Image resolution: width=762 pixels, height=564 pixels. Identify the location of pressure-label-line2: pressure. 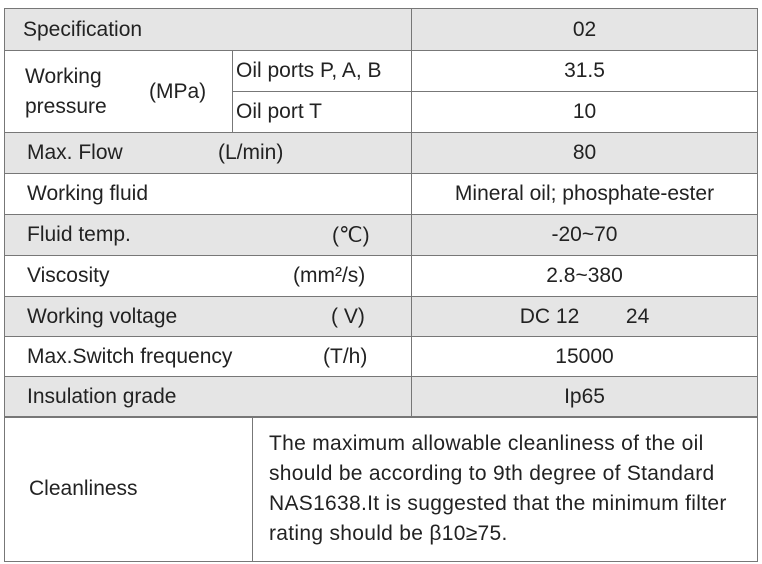
(66, 106).